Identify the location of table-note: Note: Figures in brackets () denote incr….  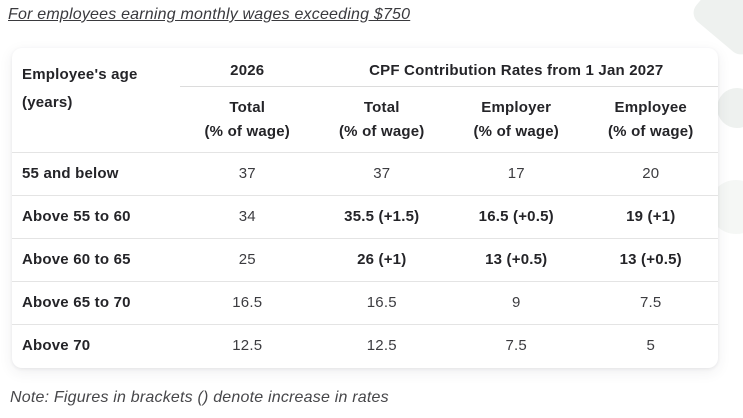
(199, 397).